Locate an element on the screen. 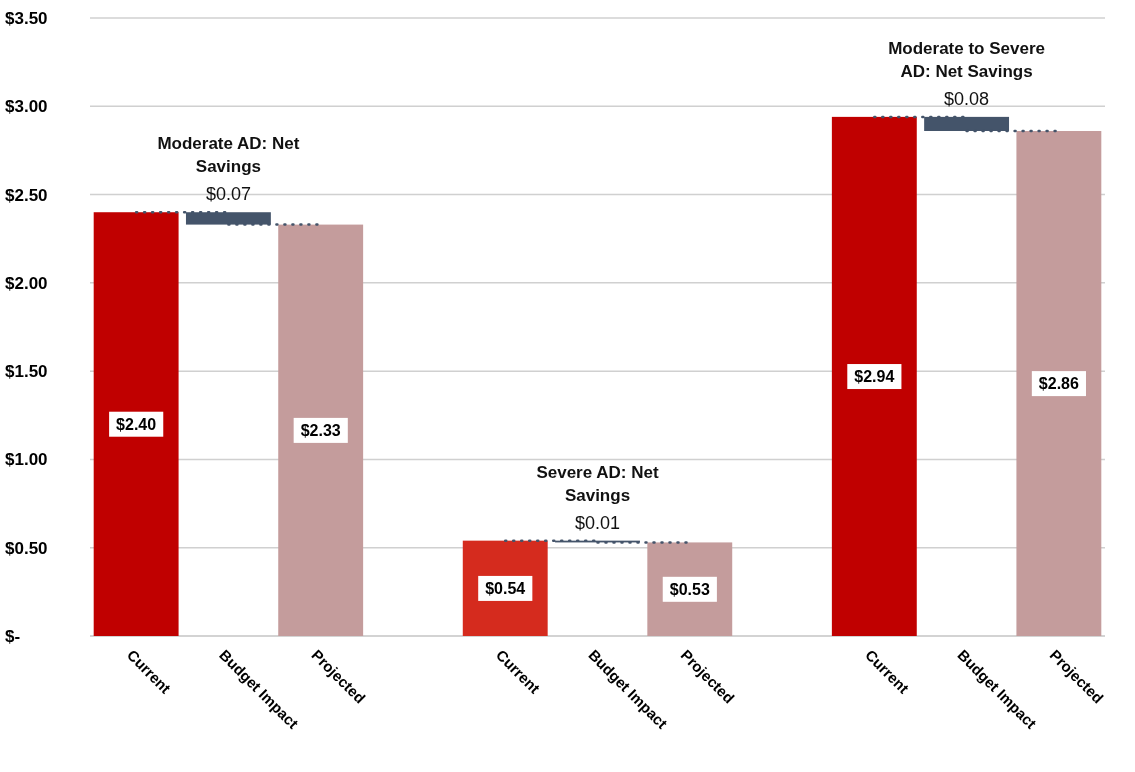  y-tick-label: $- is located at coordinates (13, 636).